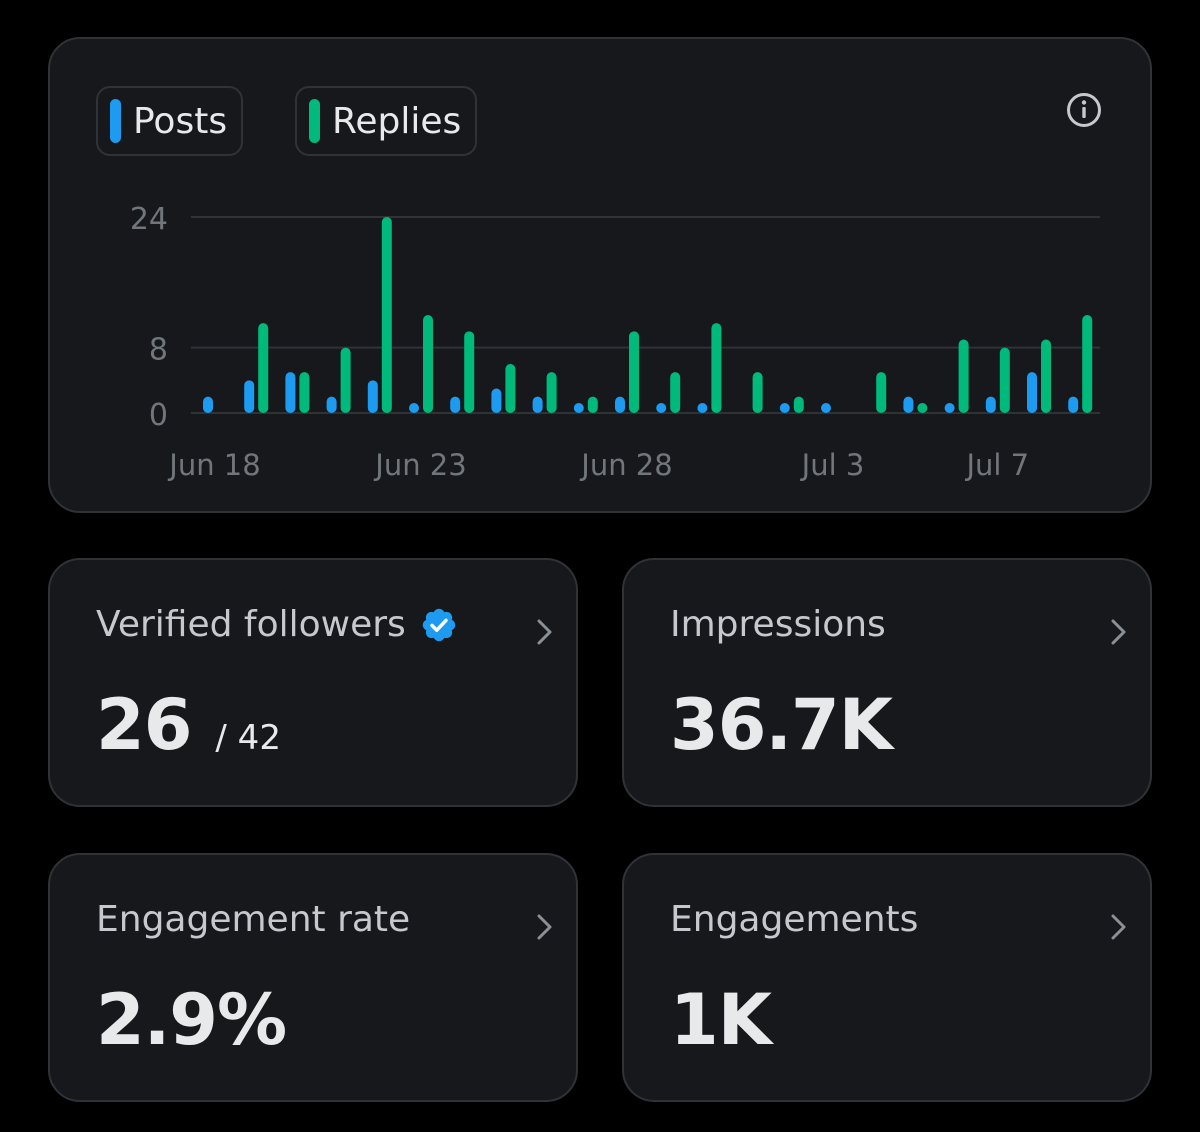 The image size is (1200, 1132). I want to click on verified-followers-label: Verified followers, so click(251, 624).